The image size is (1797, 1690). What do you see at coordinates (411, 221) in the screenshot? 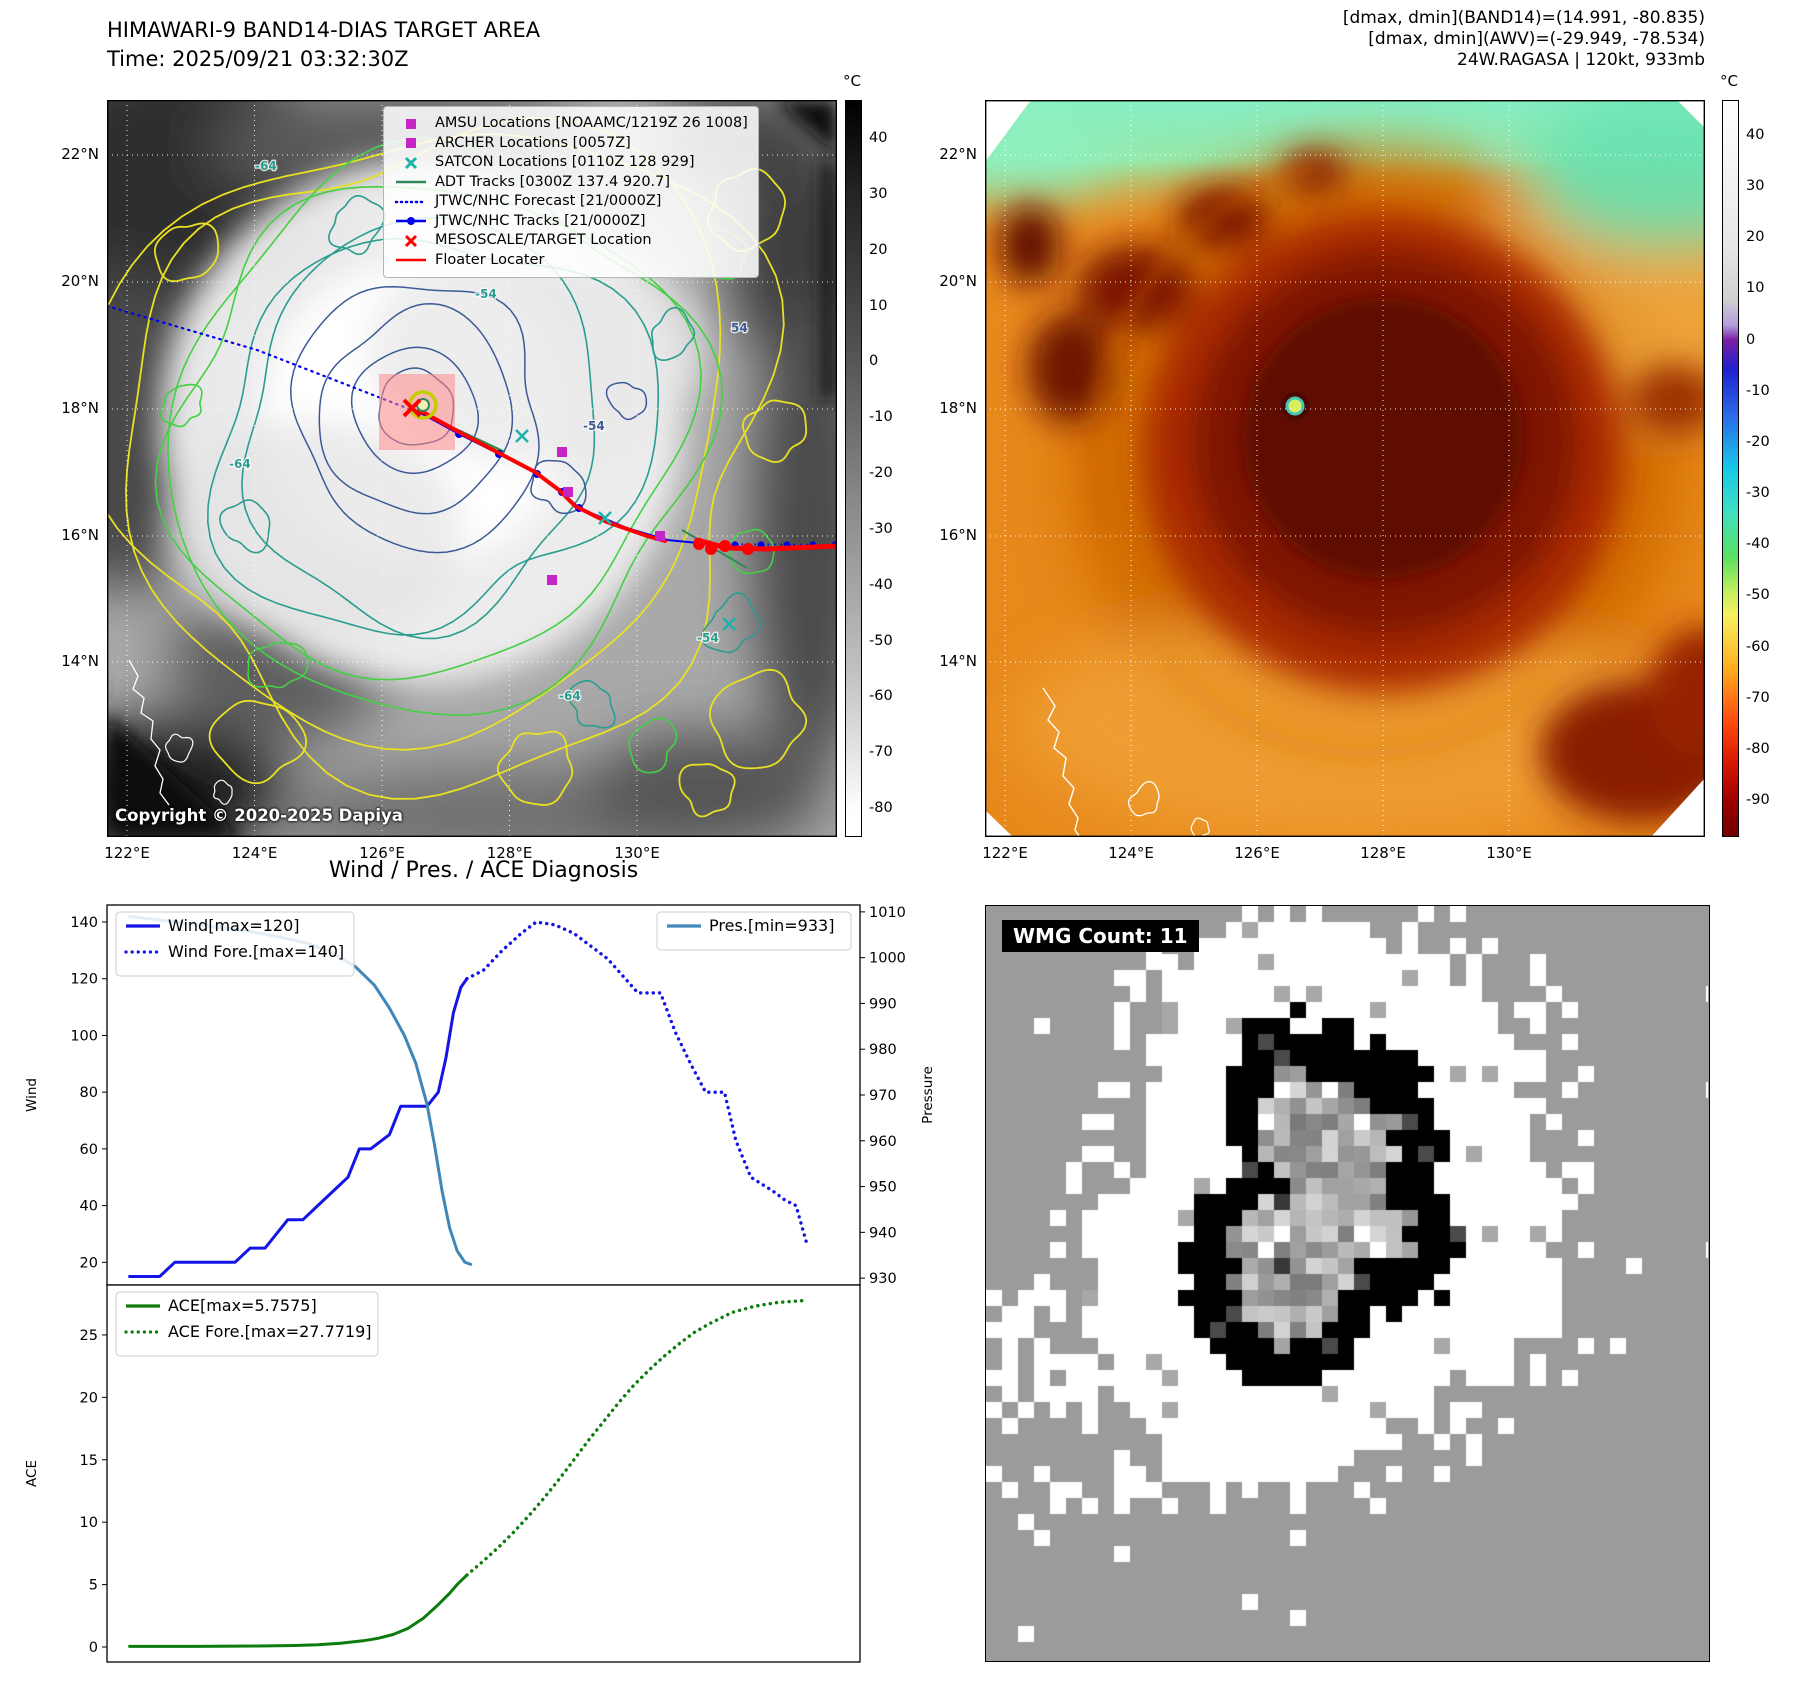
I see `line-dot-marker-icon` at bounding box center [411, 221].